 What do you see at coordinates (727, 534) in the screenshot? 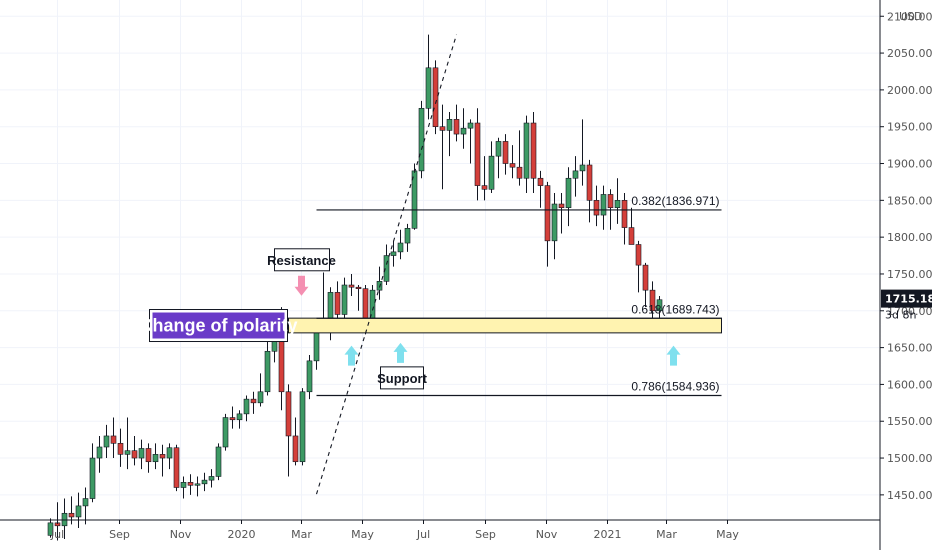
I see `x-tick-label: May` at bounding box center [727, 534].